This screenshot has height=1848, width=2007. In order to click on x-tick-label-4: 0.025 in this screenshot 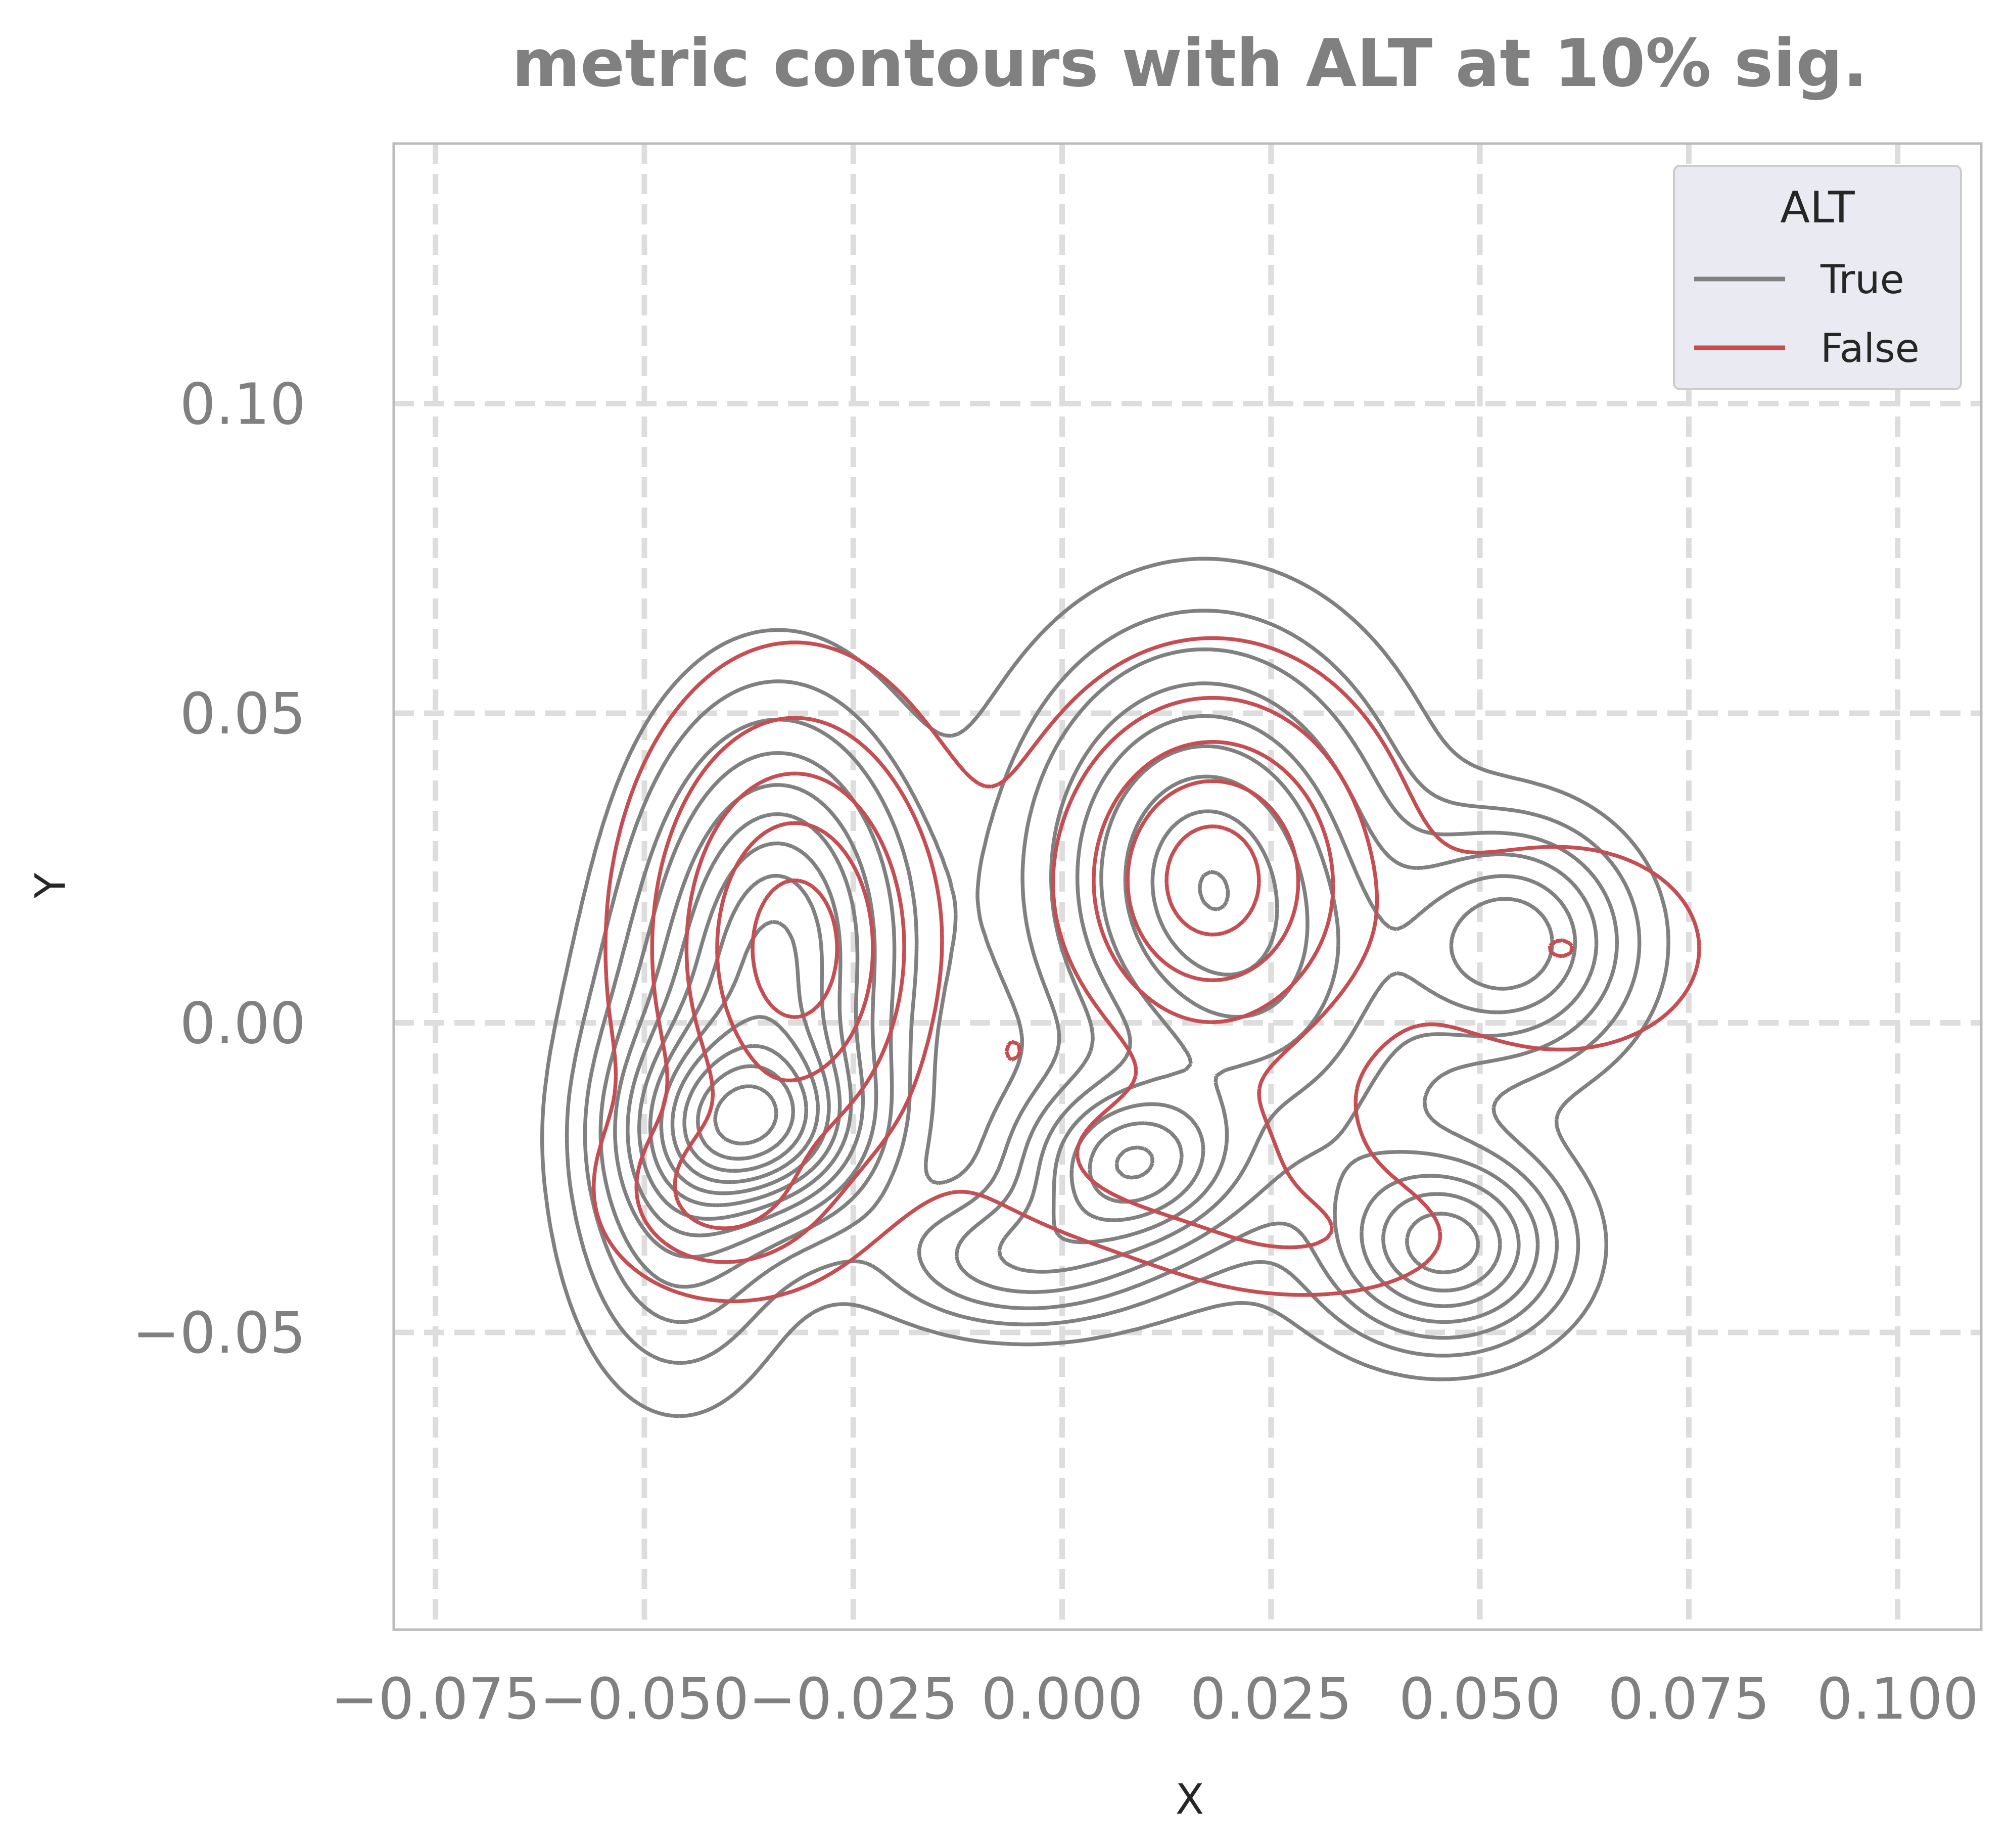, I will do `click(1271, 1700)`.